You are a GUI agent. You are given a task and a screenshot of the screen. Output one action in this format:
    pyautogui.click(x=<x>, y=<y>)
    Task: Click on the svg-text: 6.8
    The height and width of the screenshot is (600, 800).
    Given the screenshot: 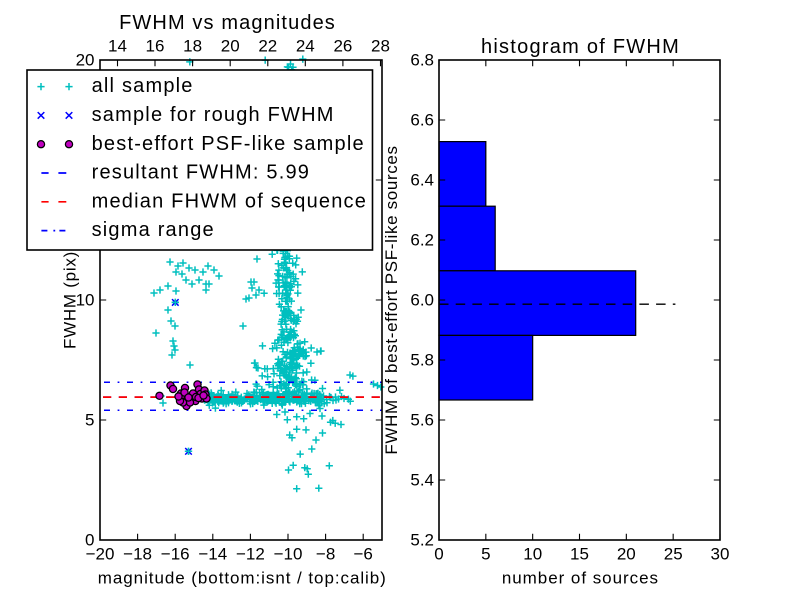 What is the action you would take?
    pyautogui.click(x=422, y=60)
    